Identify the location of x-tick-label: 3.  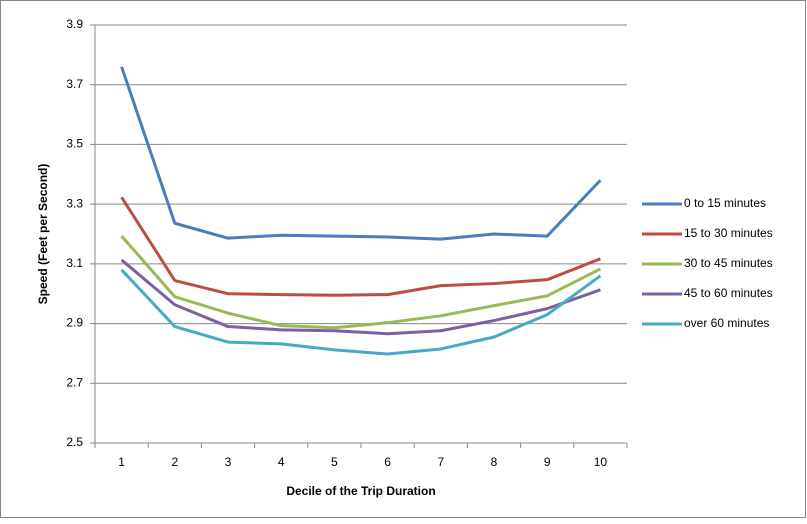
(228, 462).